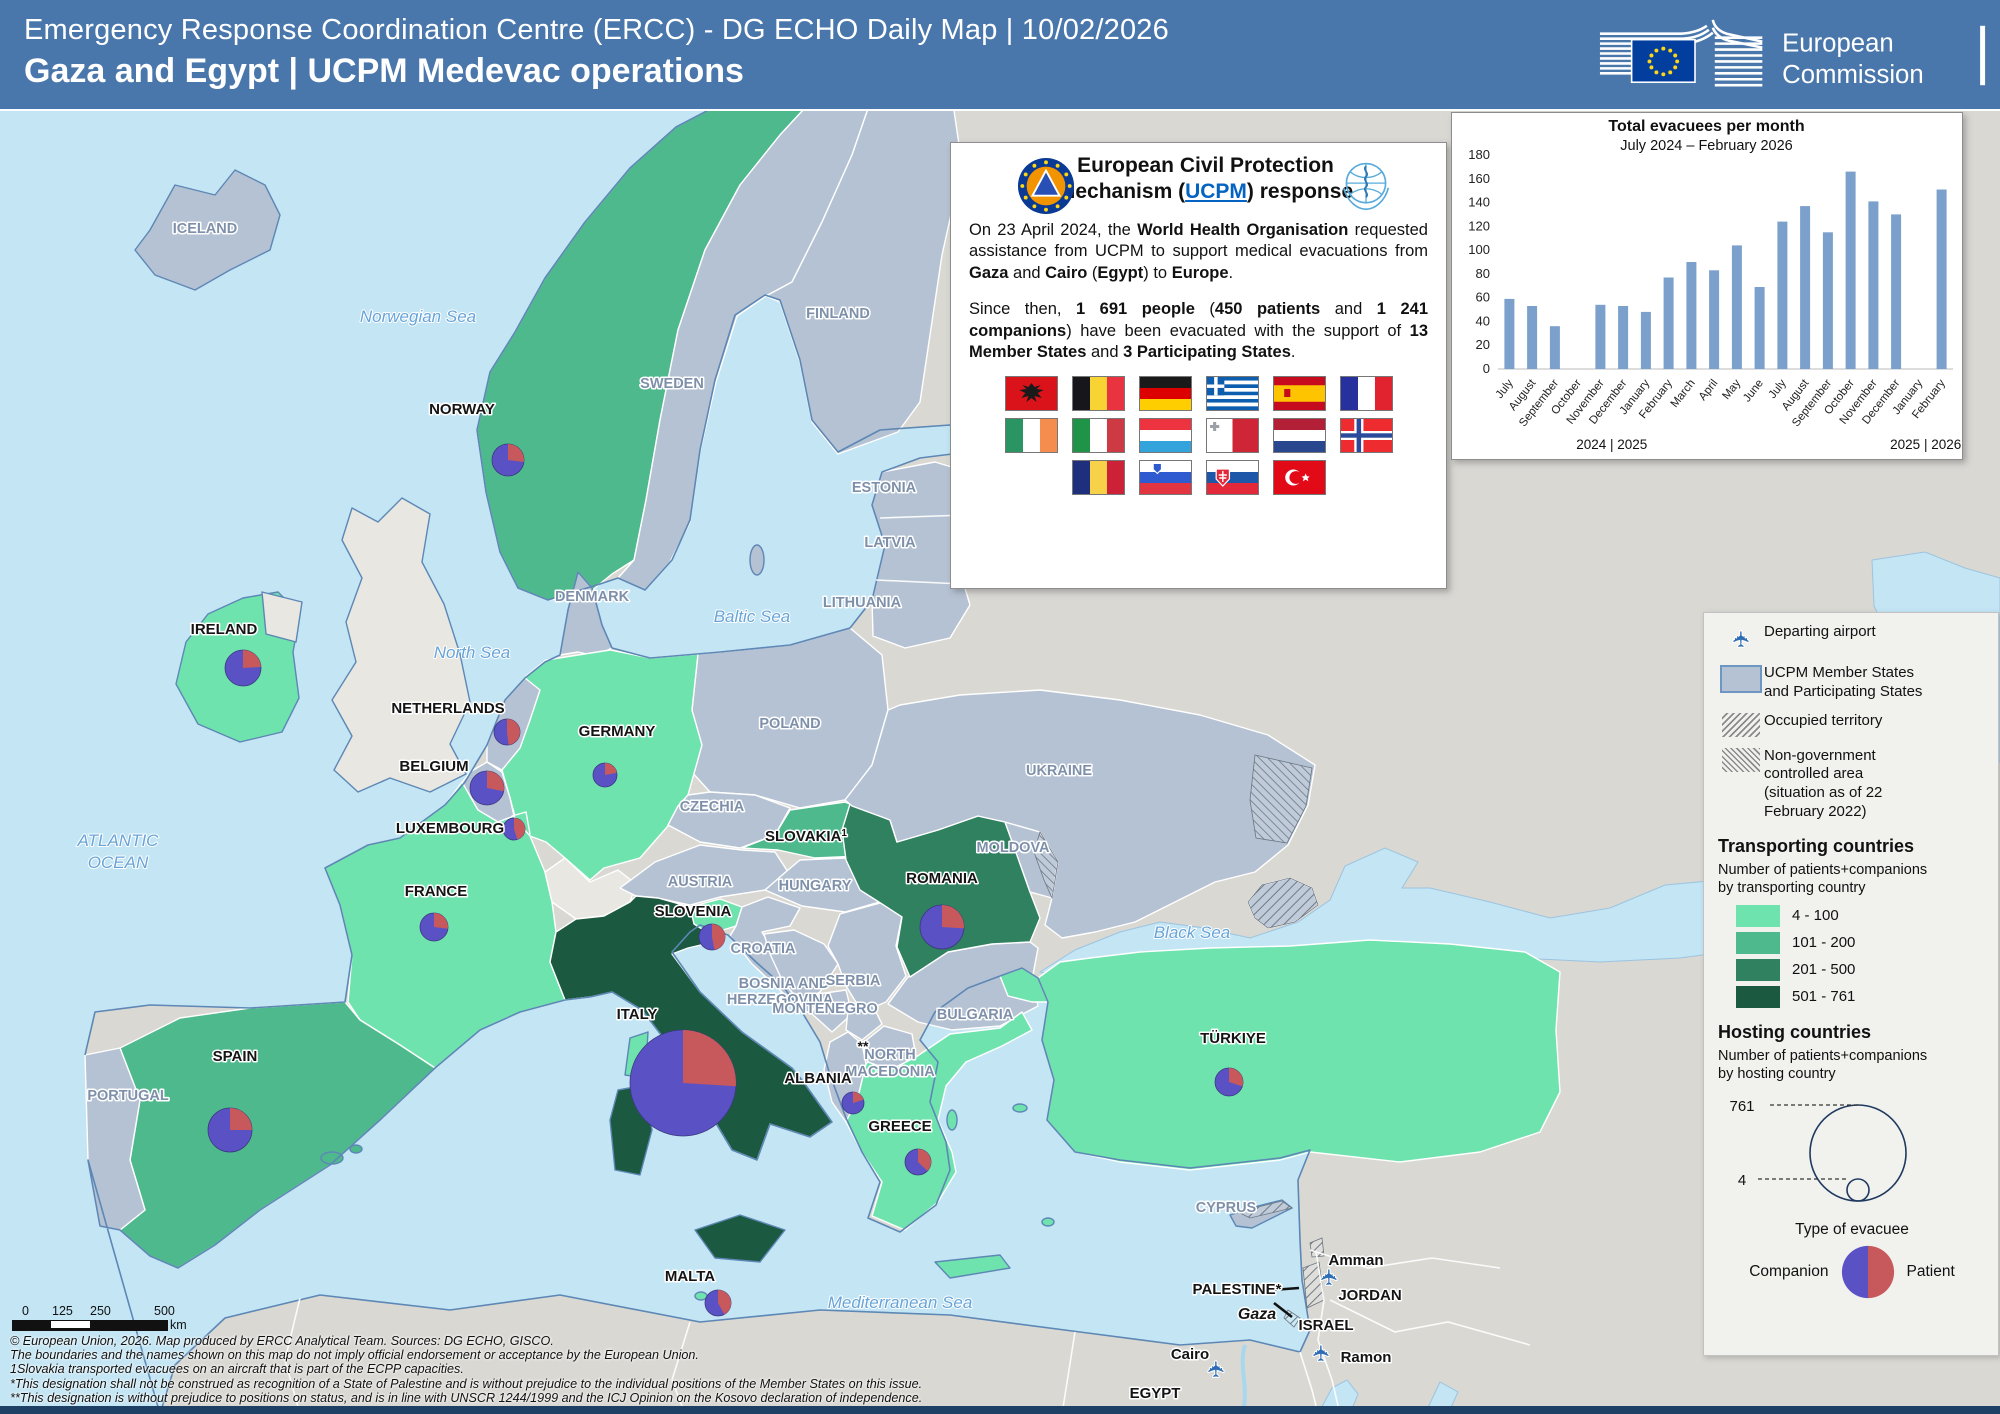 The width and height of the screenshot is (2000, 1414). Describe the element at coordinates (1299, 1055) in the screenshot. I see `country-turkiye` at that location.